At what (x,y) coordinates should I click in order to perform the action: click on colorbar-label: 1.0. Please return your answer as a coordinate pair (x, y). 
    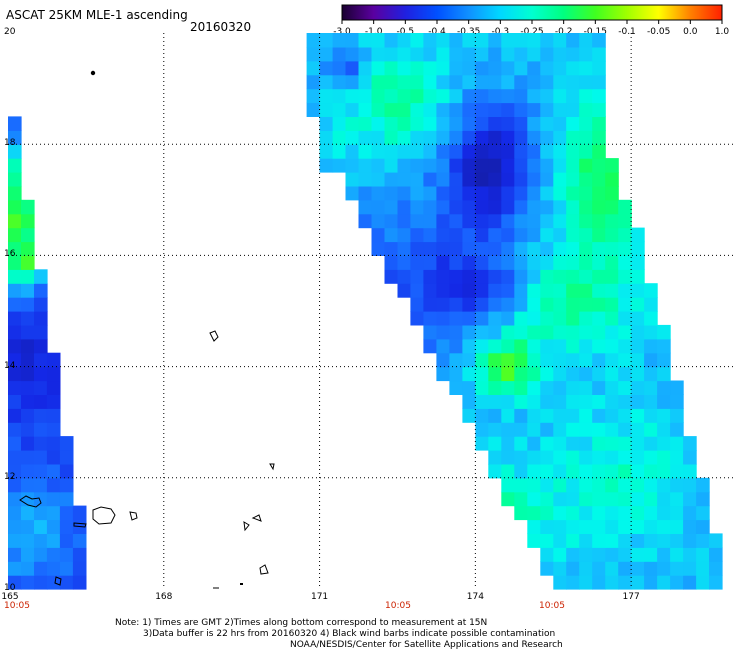
    Looking at the image, I should click on (722, 32).